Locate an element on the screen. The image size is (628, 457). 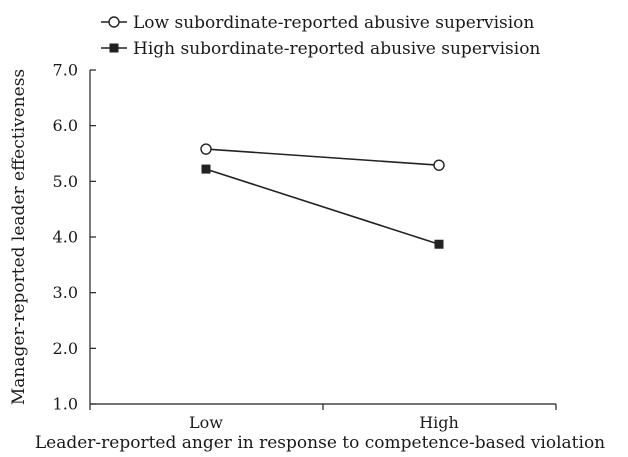
series-high is located at coordinates (322, 206).